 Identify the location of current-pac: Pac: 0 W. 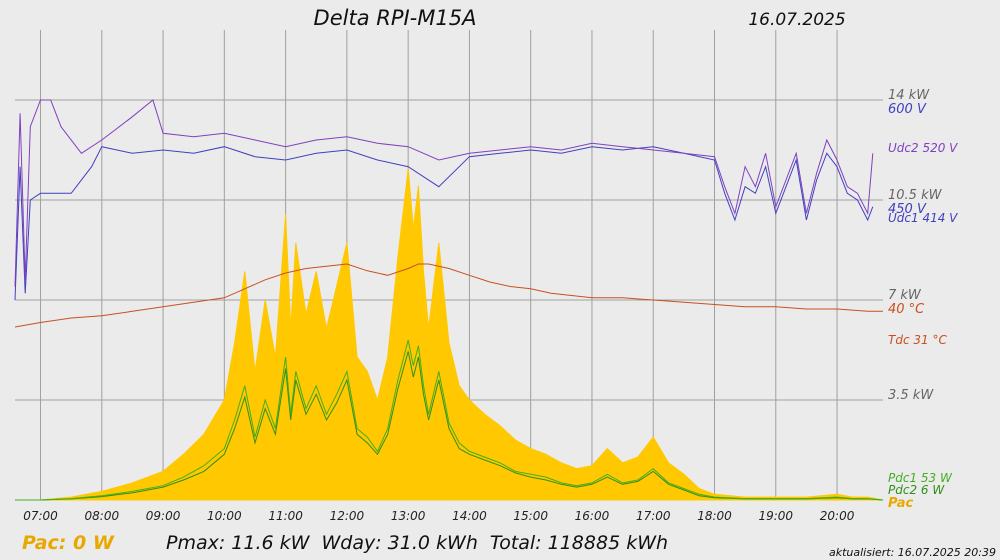
(68, 543).